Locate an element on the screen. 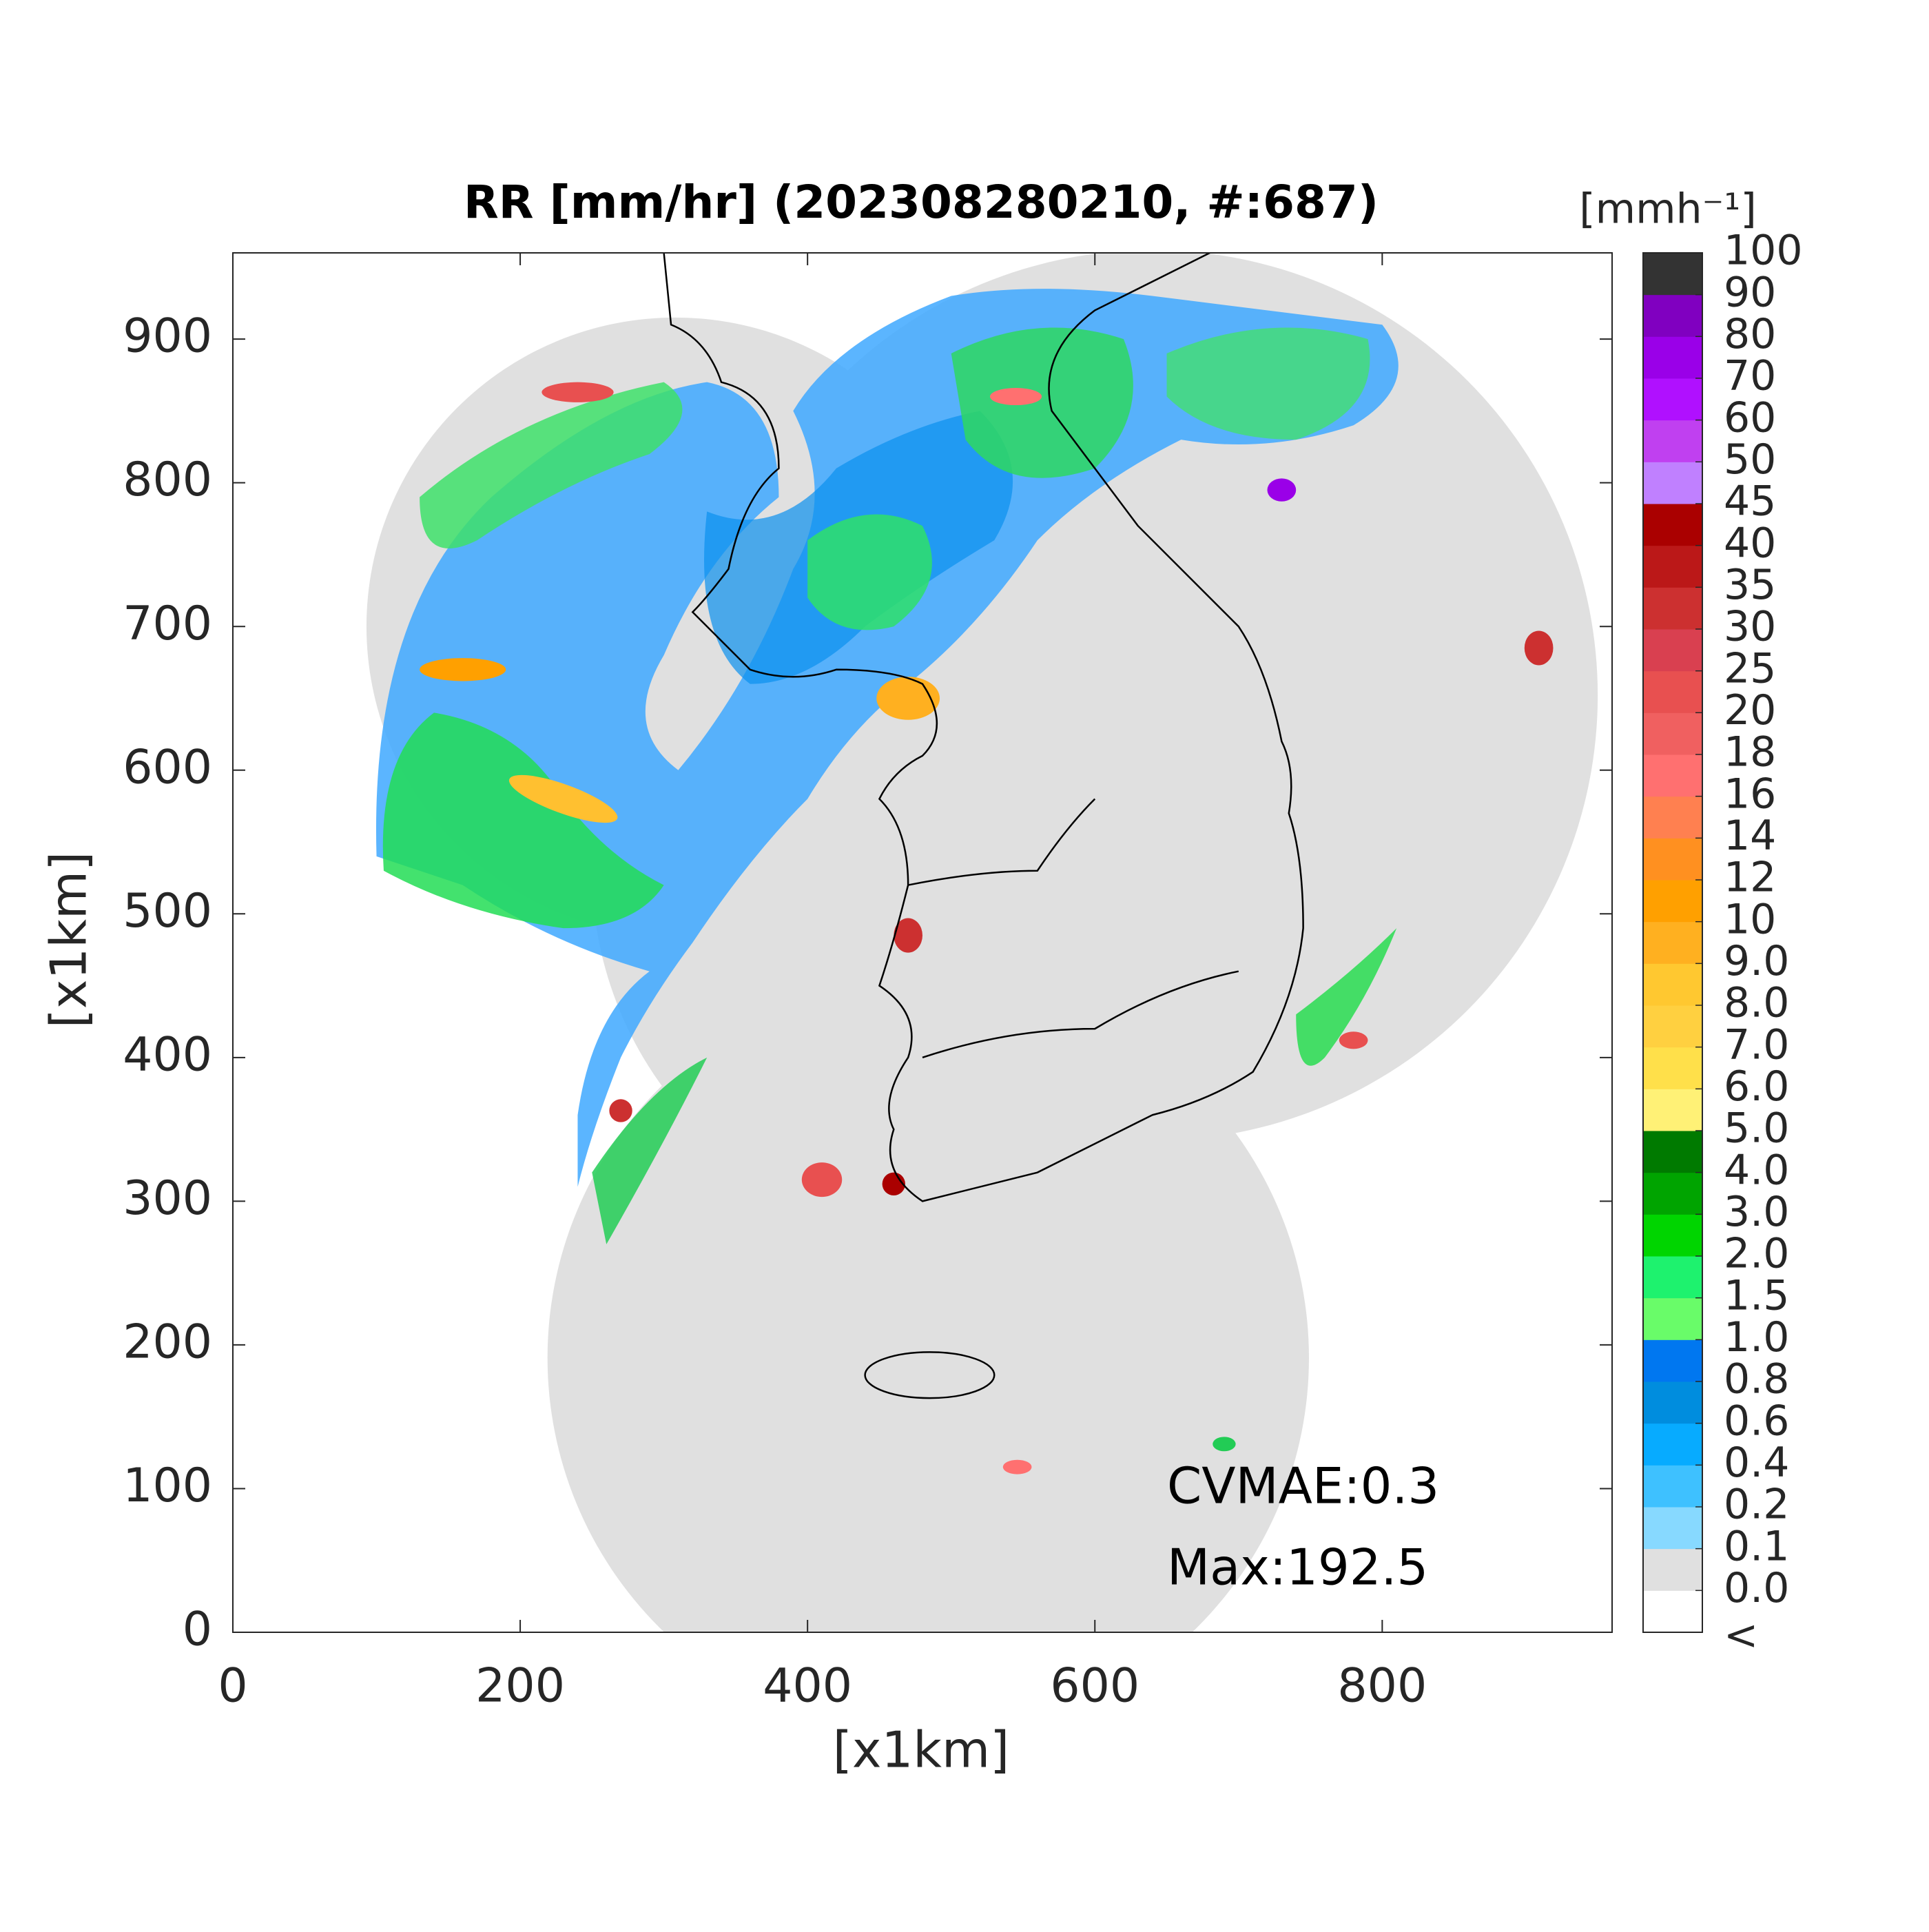  colorbar-tick-label: 0.0 is located at coordinates (1756, 1588).